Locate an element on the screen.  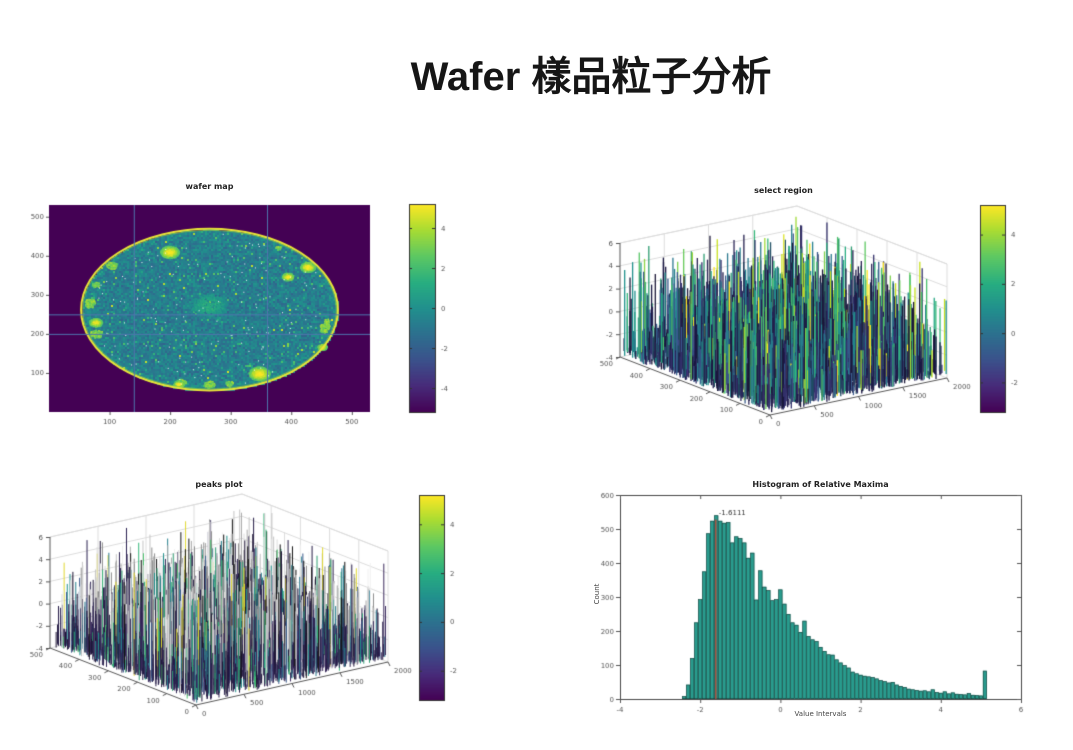
histogram-title: Histogram of Relative Maxima is located at coordinates (820, 484).